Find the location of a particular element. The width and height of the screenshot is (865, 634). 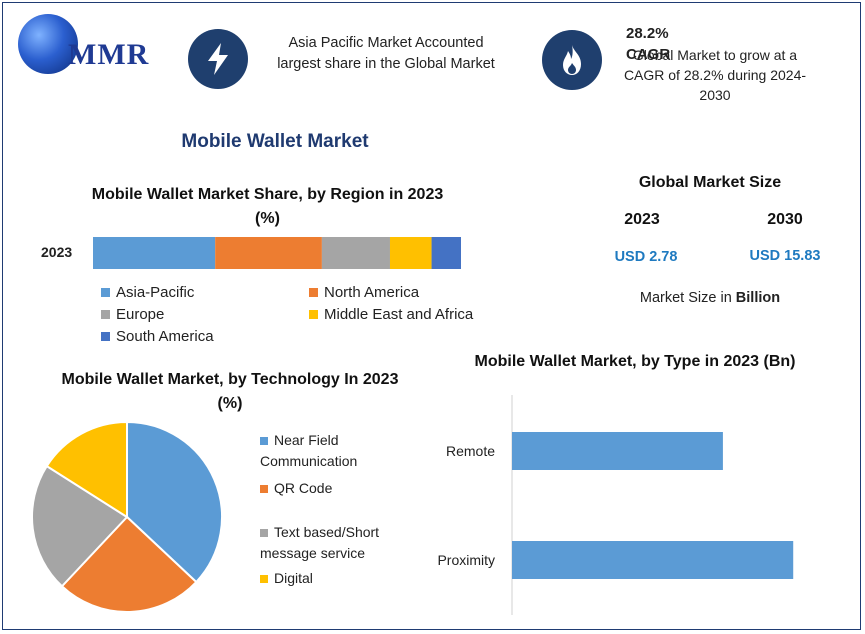

region-segment-middle-east-and-africa is located at coordinates (410, 253).